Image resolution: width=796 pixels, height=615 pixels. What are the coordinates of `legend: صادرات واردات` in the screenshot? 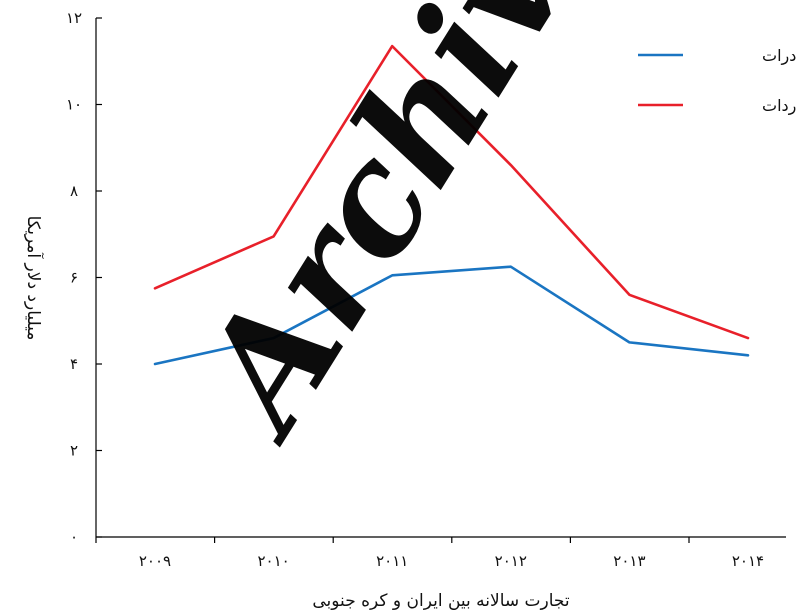 It's located at (717, 81).